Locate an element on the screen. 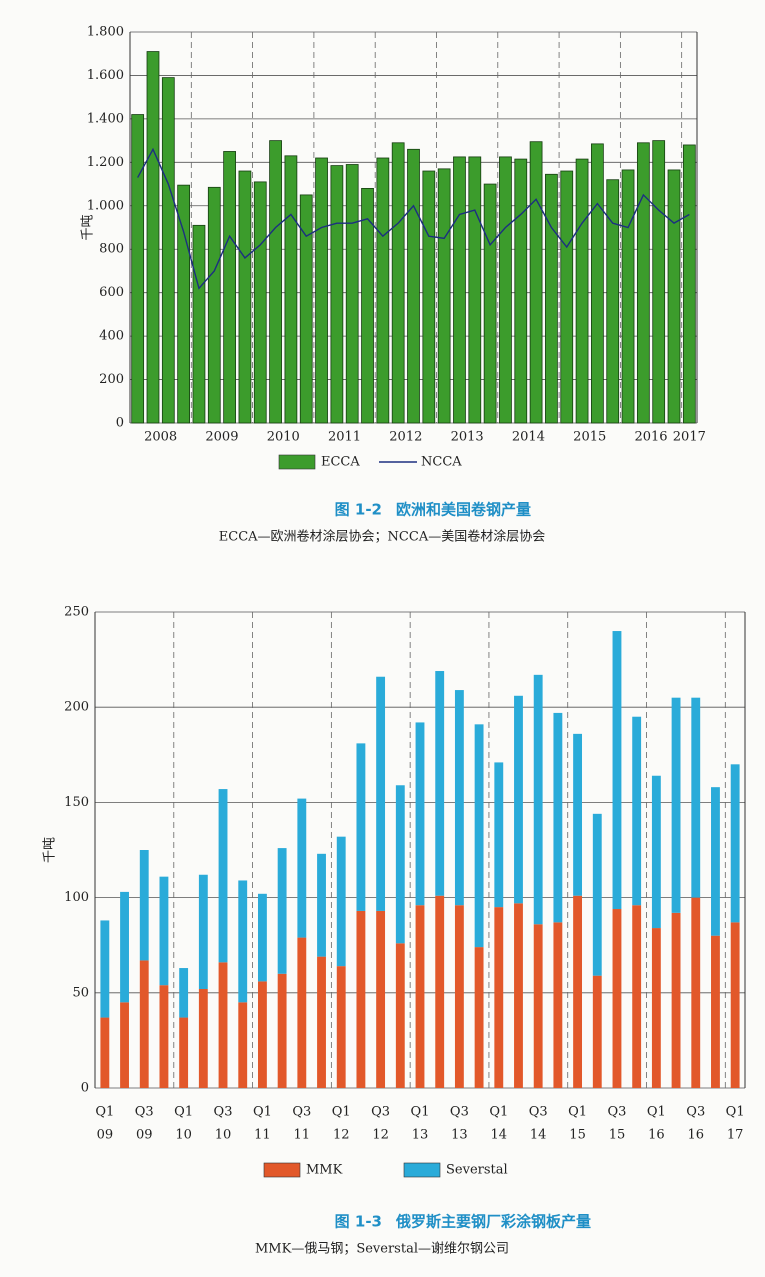 Image resolution: width=765 pixels, height=1277 pixels. x-tick-label: 15 is located at coordinates (577, 1135).